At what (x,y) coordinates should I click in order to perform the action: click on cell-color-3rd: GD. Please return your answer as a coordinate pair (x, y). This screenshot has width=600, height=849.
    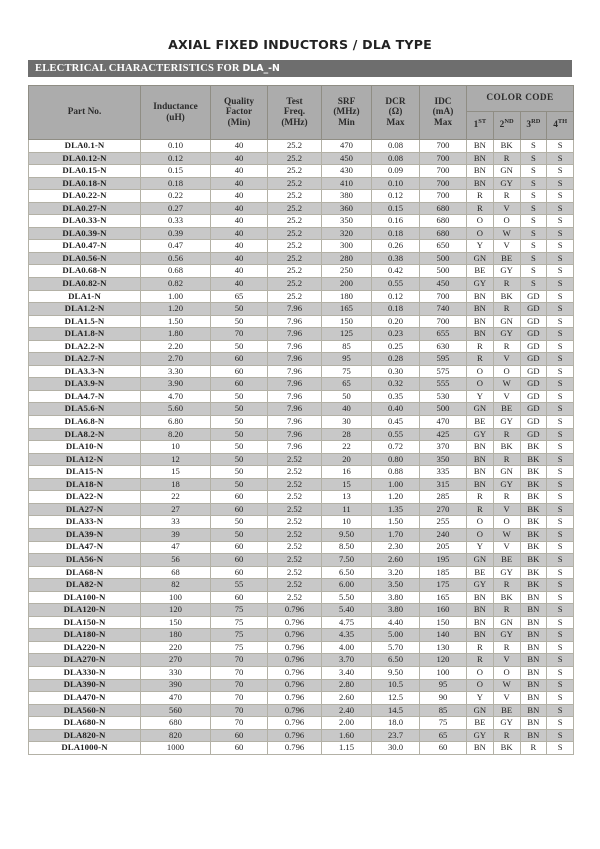
    Looking at the image, I should click on (533, 346).